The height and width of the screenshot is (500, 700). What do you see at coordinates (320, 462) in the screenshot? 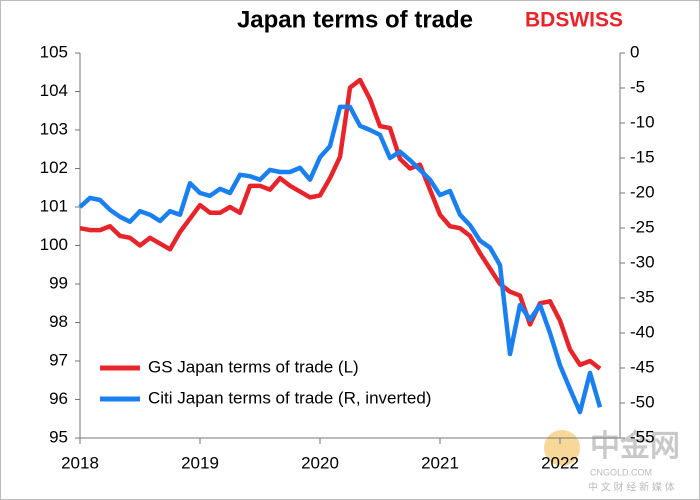
I see `x-tick-label: 2020` at bounding box center [320, 462].